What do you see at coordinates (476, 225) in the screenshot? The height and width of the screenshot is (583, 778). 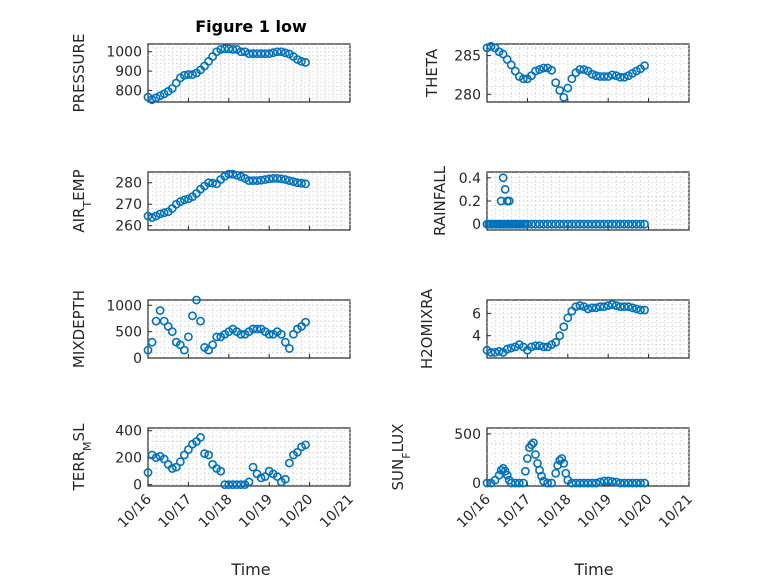 I see `y-tick-label: 0` at bounding box center [476, 225].